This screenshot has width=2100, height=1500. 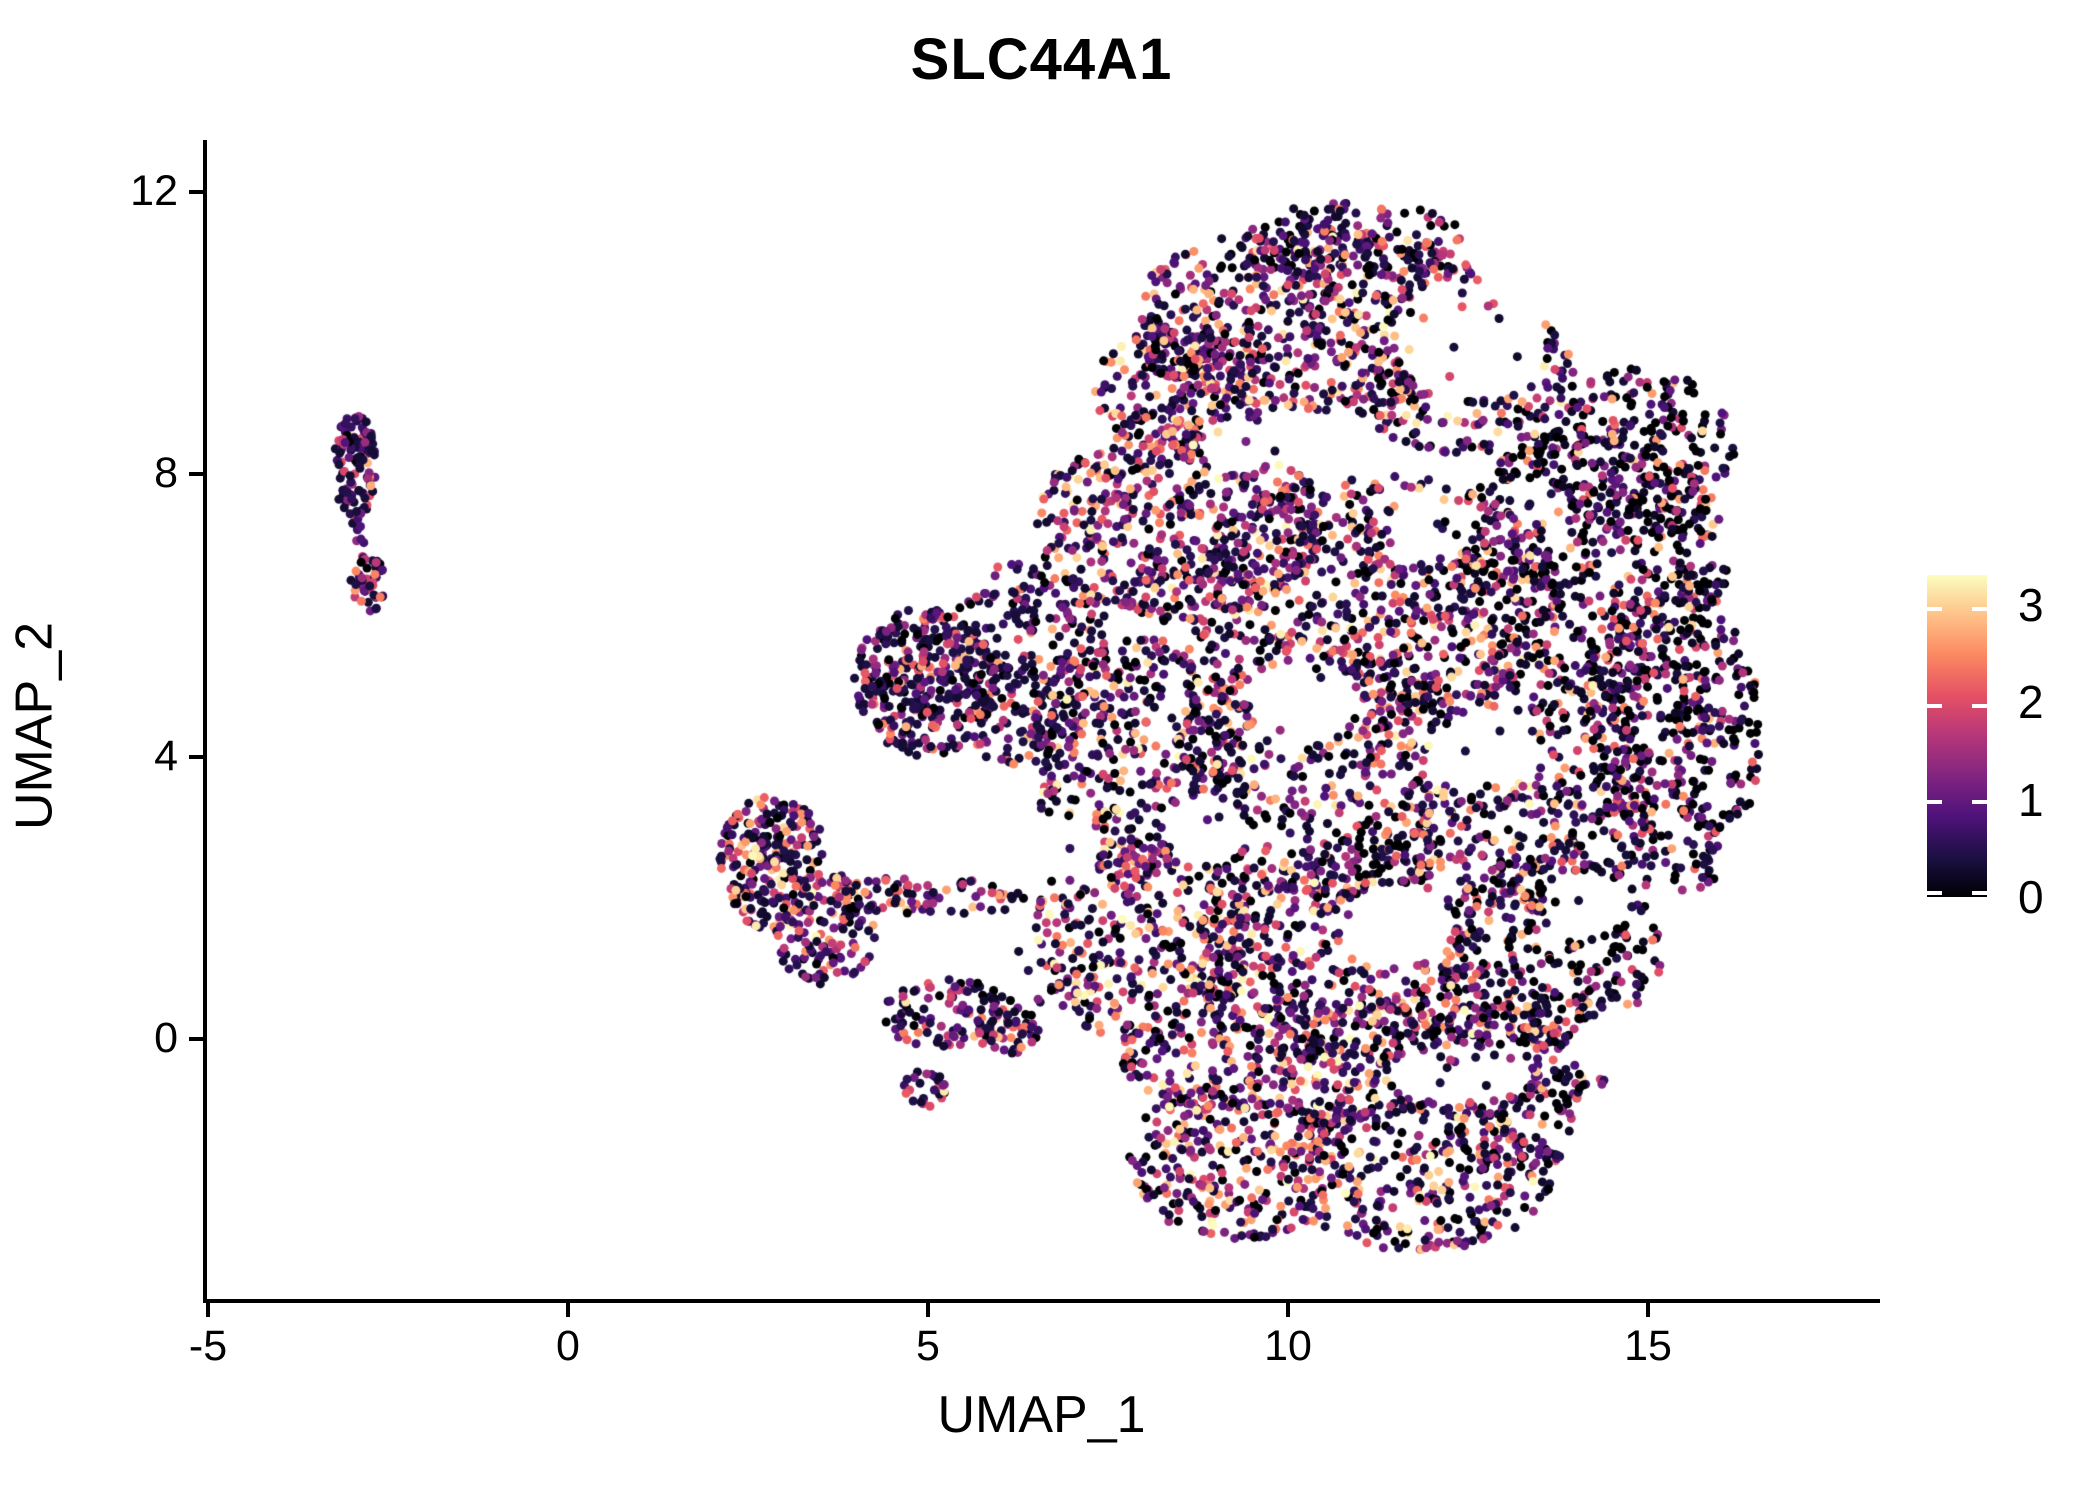 What do you see at coordinates (1979, 705) in the screenshot?
I see `colorbar-tick-dash-2-right` at bounding box center [1979, 705].